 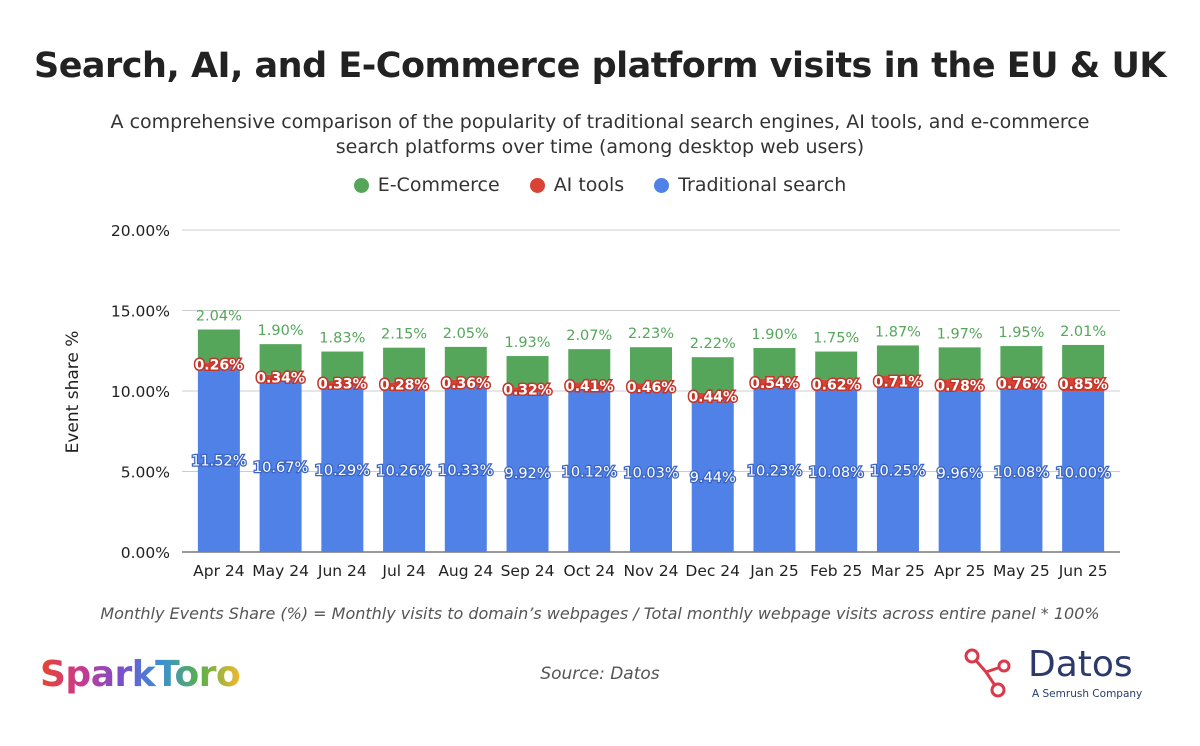 What do you see at coordinates (713, 344) in the screenshot?
I see `data-label-ecommerce: 2.22%` at bounding box center [713, 344].